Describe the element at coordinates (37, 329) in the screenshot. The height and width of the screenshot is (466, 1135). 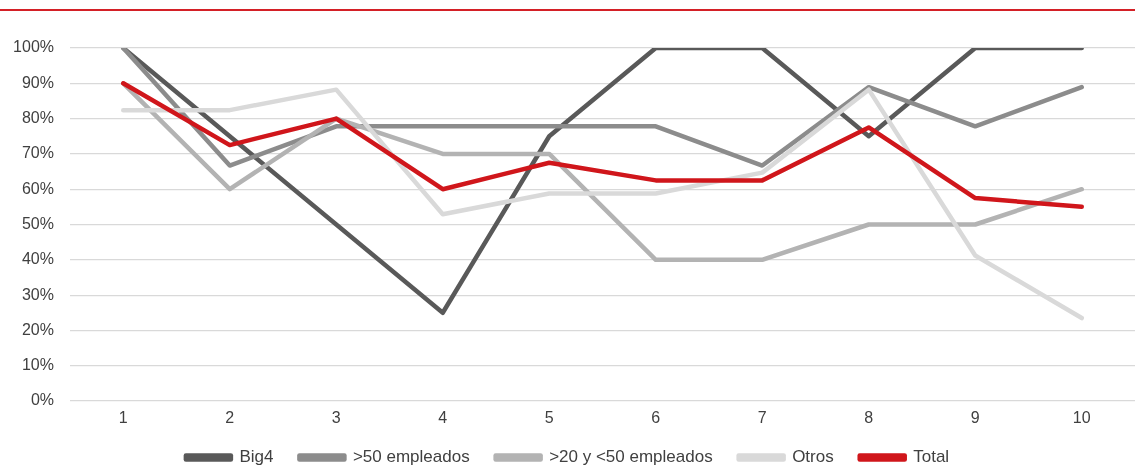
I see `y-tick-label: 20%` at that location.